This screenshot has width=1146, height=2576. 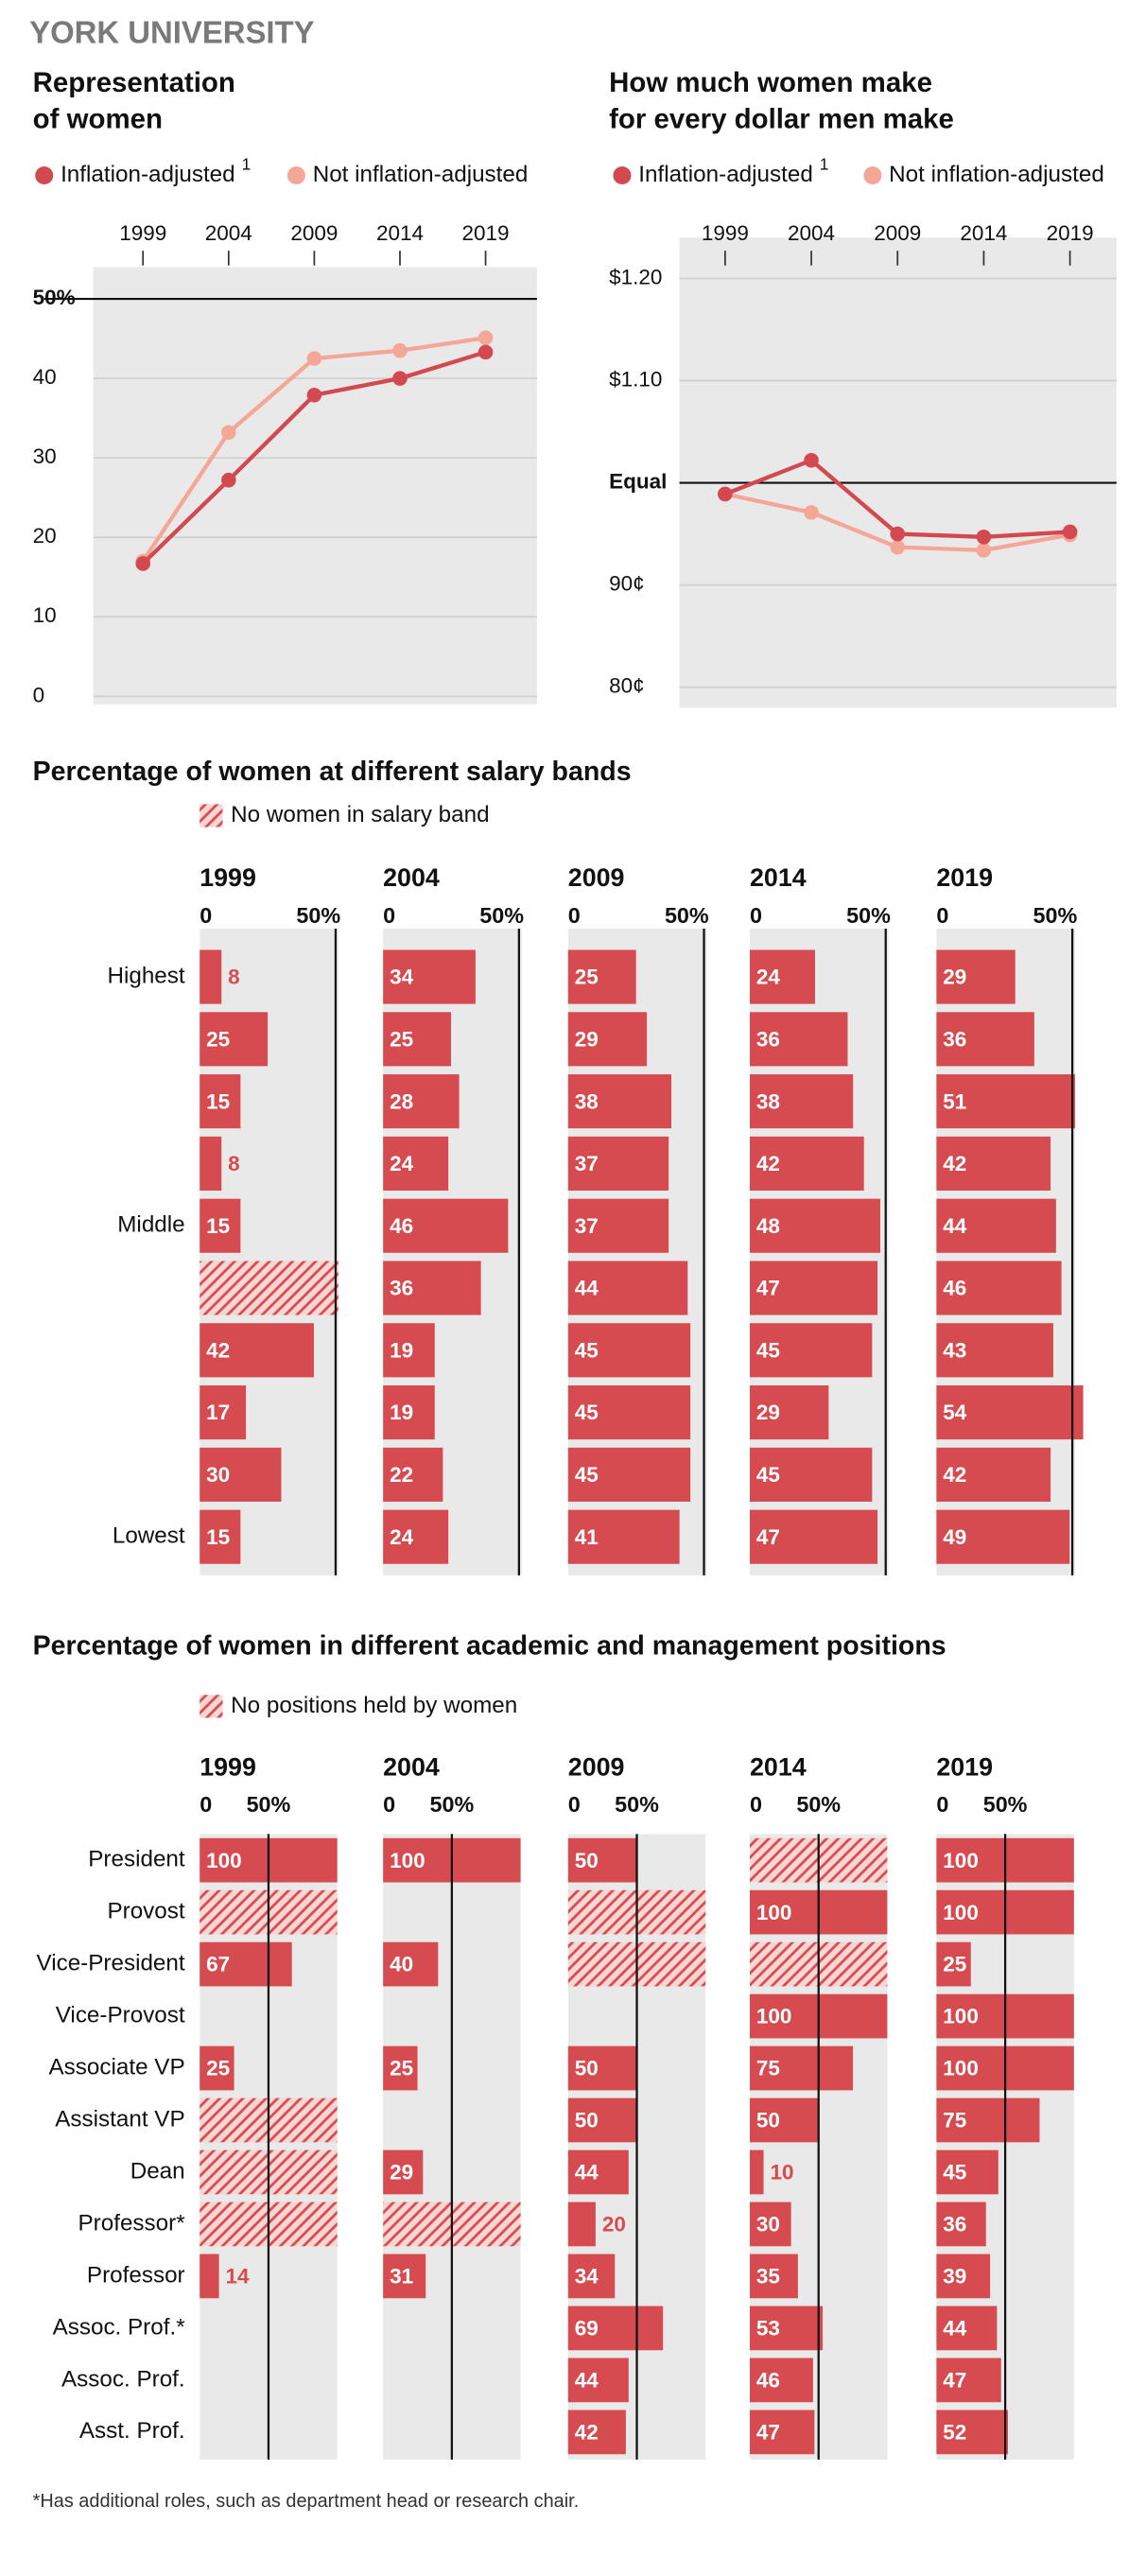 What do you see at coordinates (768, 1039) in the screenshot?
I see `bar-value-label: 36` at bounding box center [768, 1039].